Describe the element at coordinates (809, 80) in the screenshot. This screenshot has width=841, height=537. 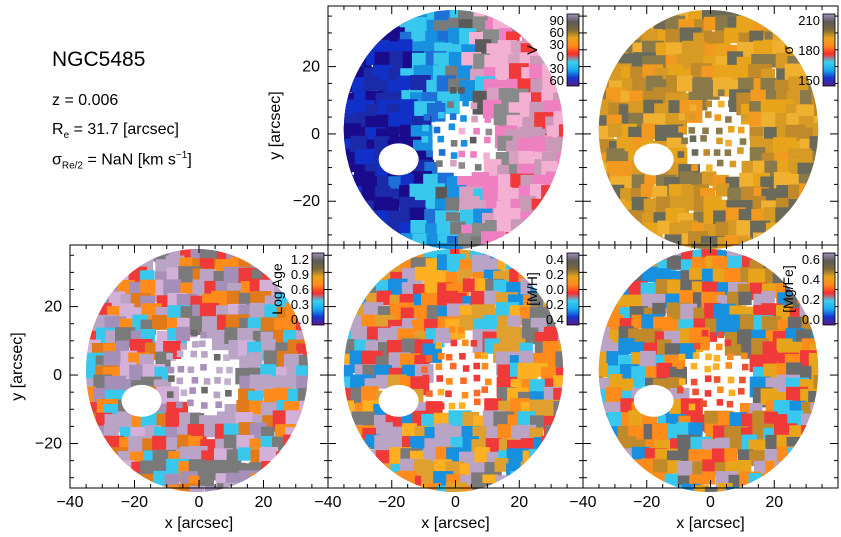
I see `colorbar-tick-label: 150` at that location.